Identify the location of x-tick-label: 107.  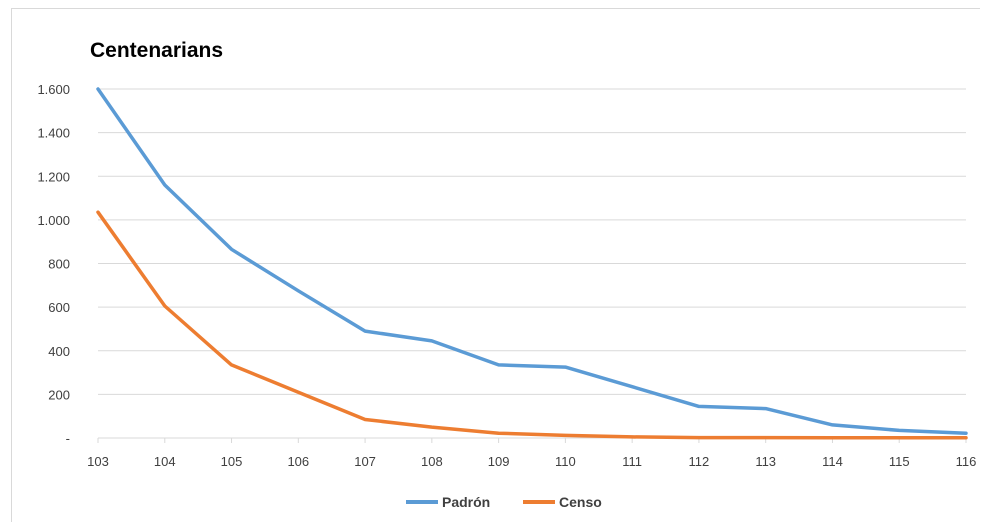
(365, 461).